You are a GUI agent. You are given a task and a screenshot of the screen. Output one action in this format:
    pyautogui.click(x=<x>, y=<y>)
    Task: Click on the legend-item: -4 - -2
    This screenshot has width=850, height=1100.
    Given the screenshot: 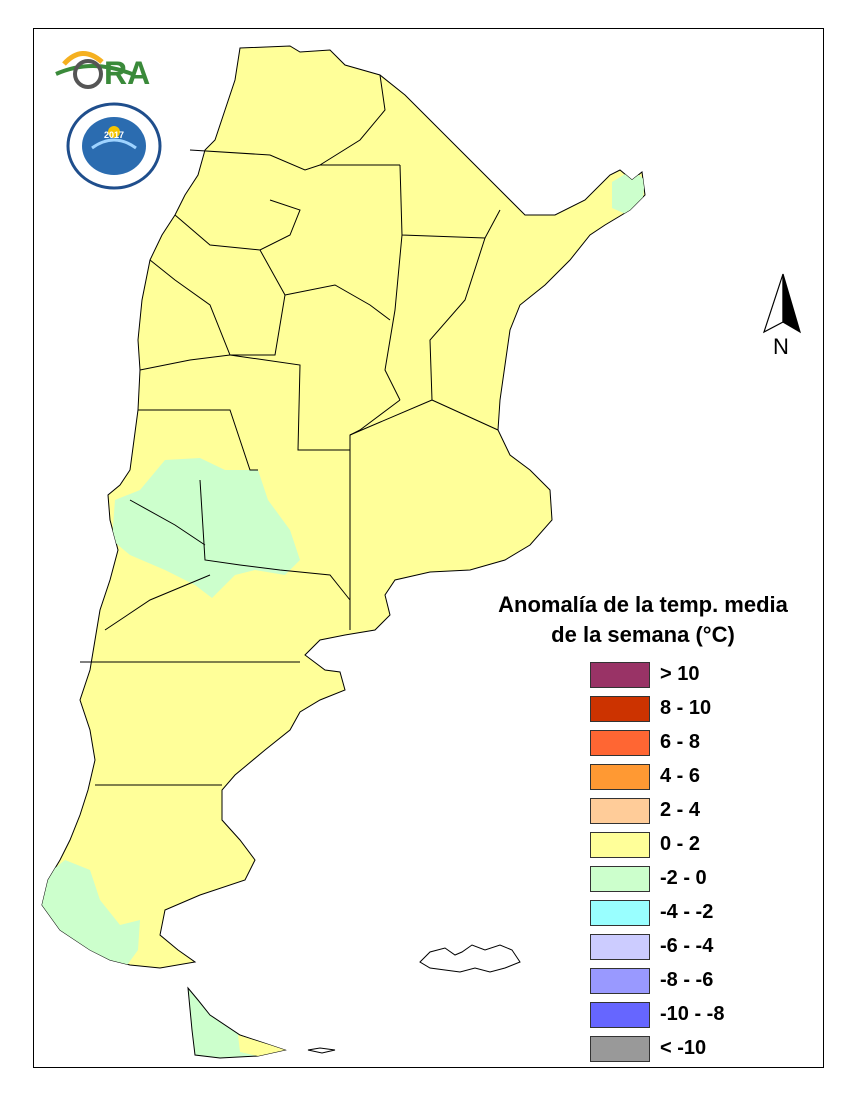 What is the action you would take?
    pyautogui.click(x=680, y=914)
    